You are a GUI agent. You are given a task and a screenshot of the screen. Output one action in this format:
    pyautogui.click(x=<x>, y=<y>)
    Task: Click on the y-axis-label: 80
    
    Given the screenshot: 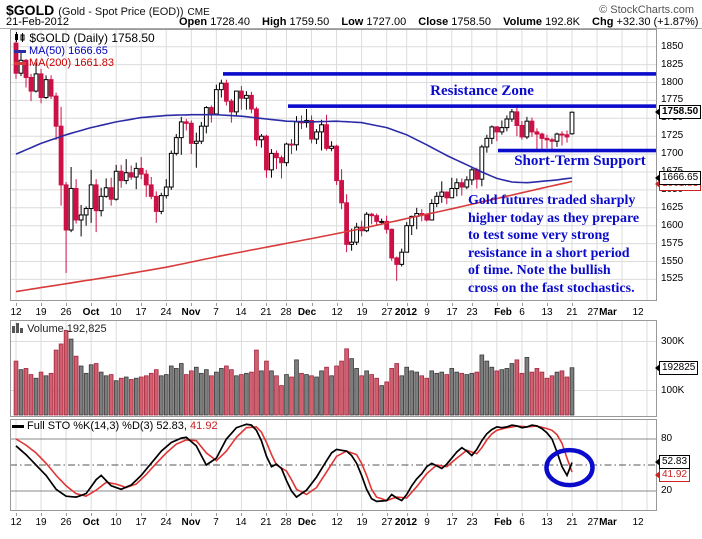 What is the action you would take?
    pyautogui.click(x=667, y=438)
    